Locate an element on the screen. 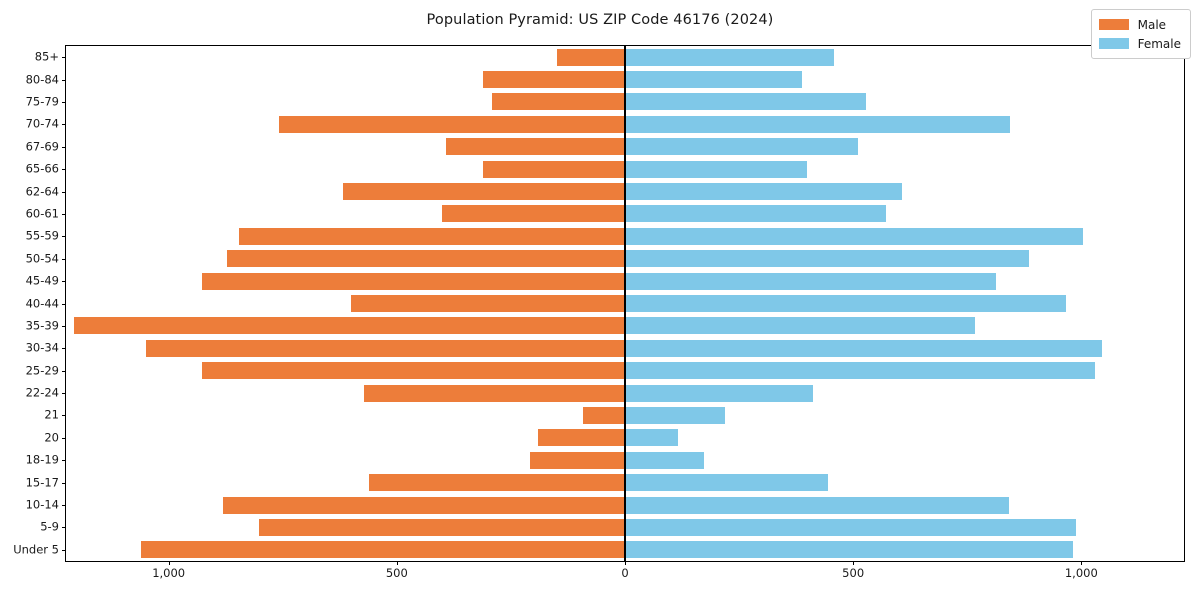 This screenshot has height=600, width=1200. y-axis-tick-label: 45-49 is located at coordinates (42, 280).